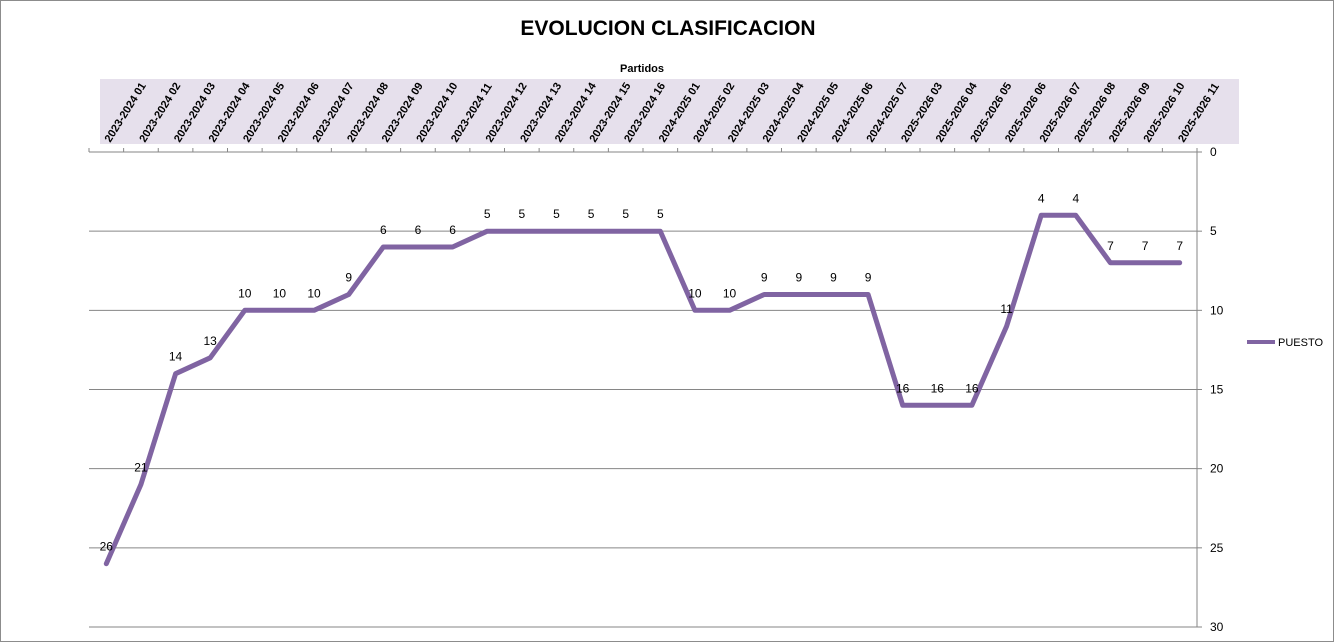 This screenshot has height=643, width=1334. I want to click on data-label: 13, so click(211, 341).